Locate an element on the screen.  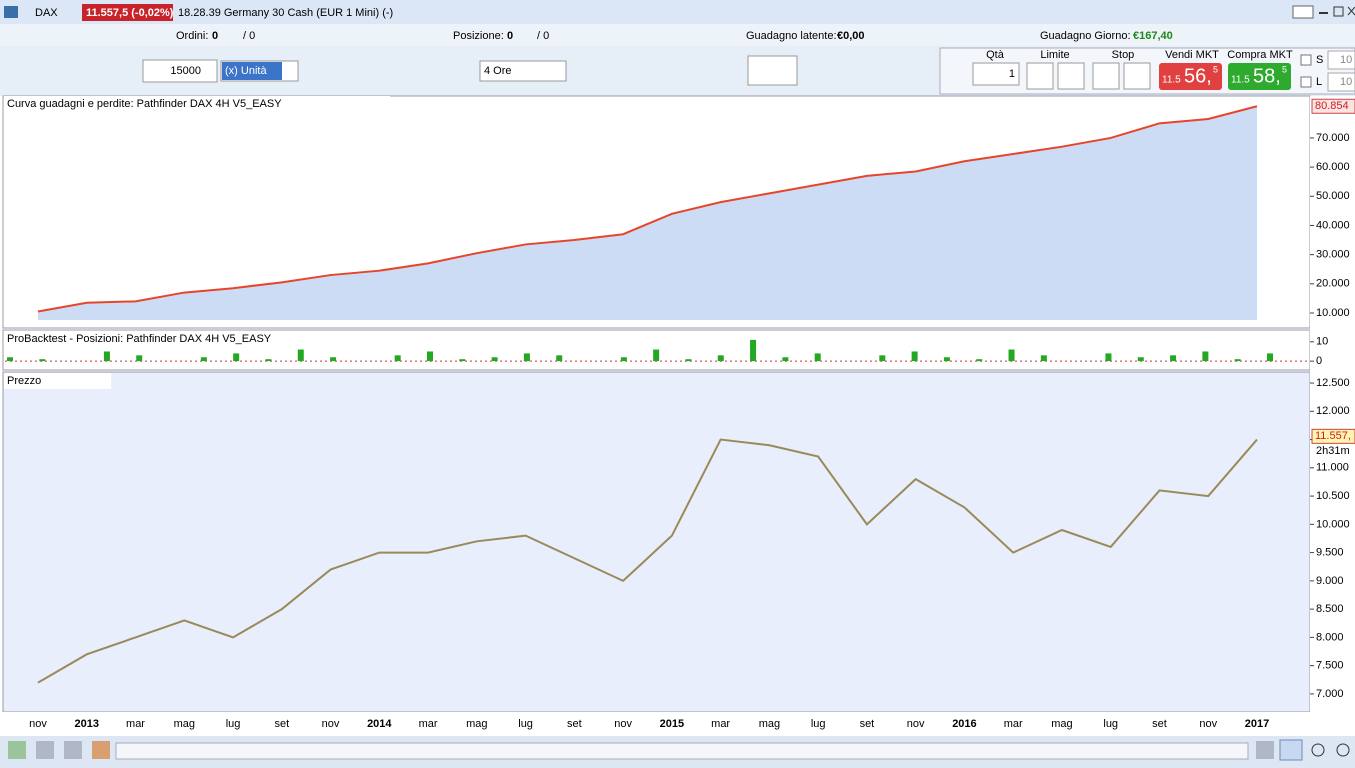
x-tick-label: 2016 is located at coordinates (964, 724).